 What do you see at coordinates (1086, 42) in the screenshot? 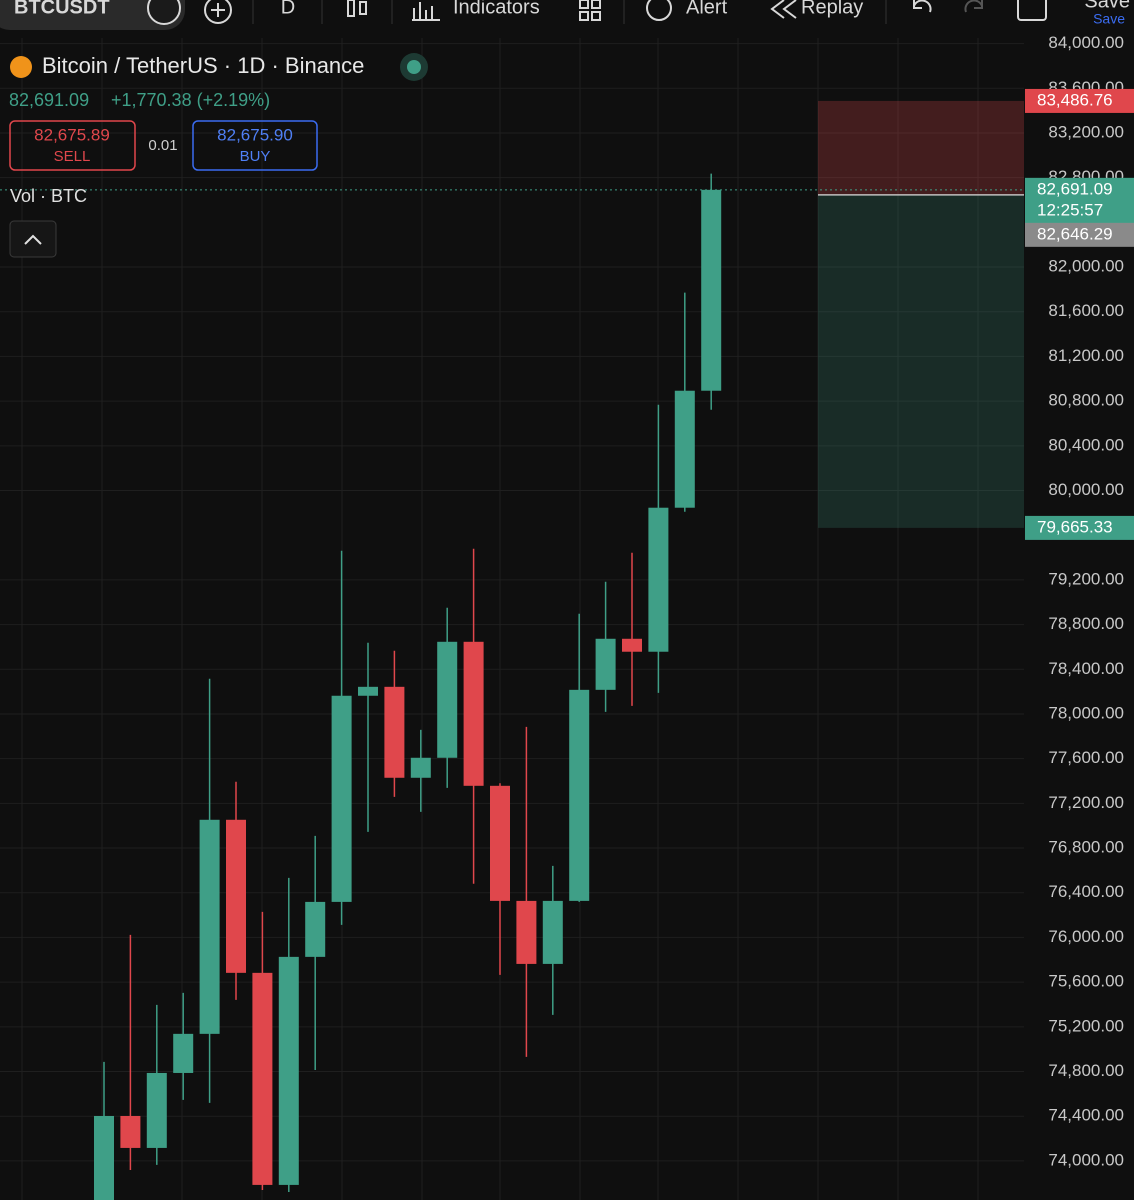
I see `y-tick-label: 84,000.00` at bounding box center [1086, 42].